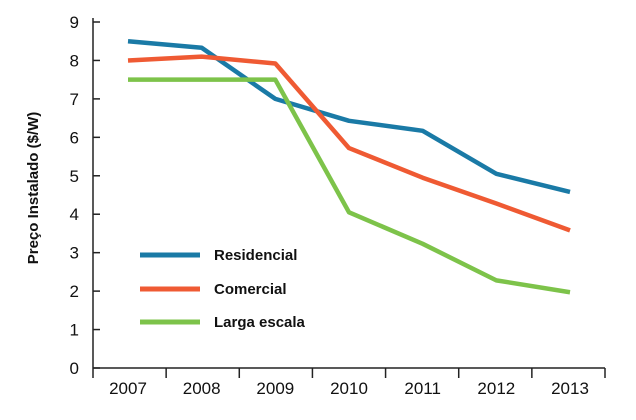 The image size is (636, 420). I want to click on y-tick-label: 3, so click(74, 253).